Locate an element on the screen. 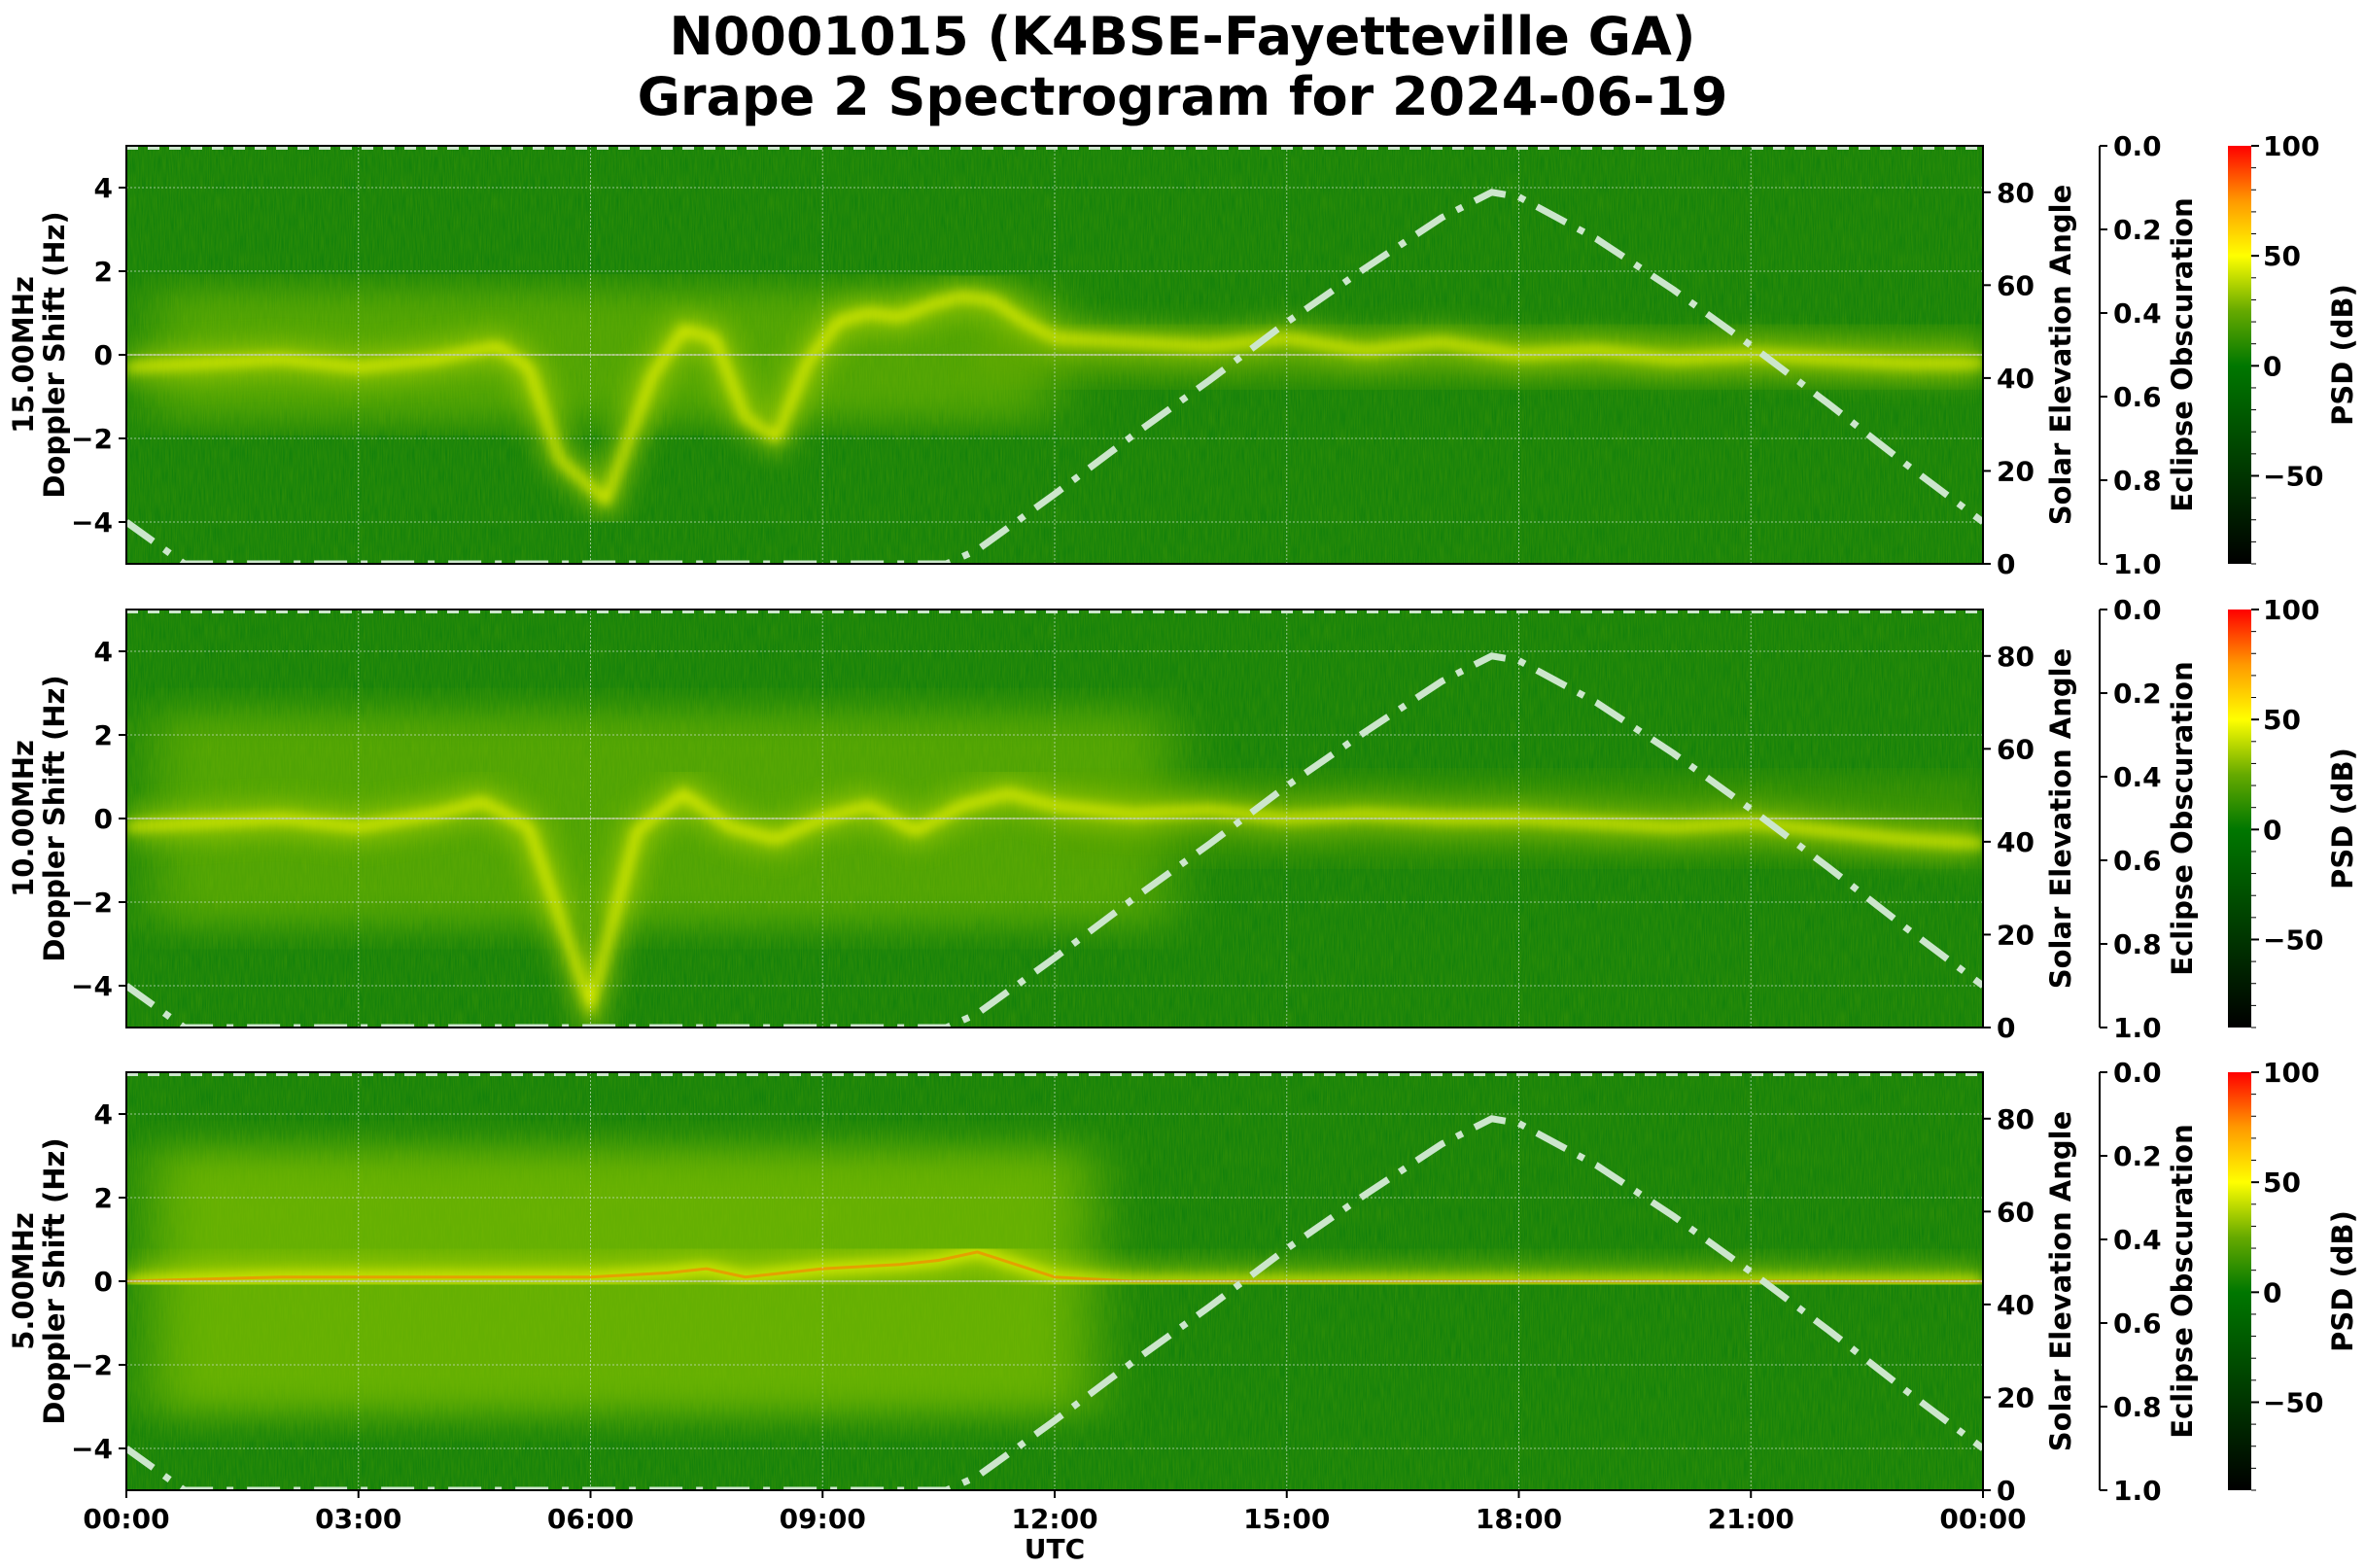 Image resolution: width=2365 pixels, height=1568 pixels. ylabel-frequency: 5.00MHz is located at coordinates (23, 1281).